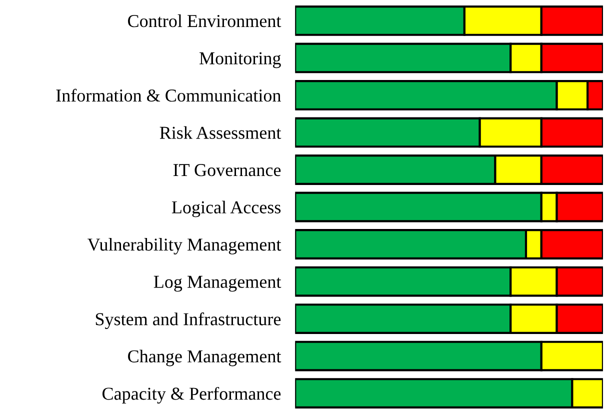 The height and width of the screenshot is (414, 606). I want to click on y-tick-label: Information & Communication, so click(168, 95).